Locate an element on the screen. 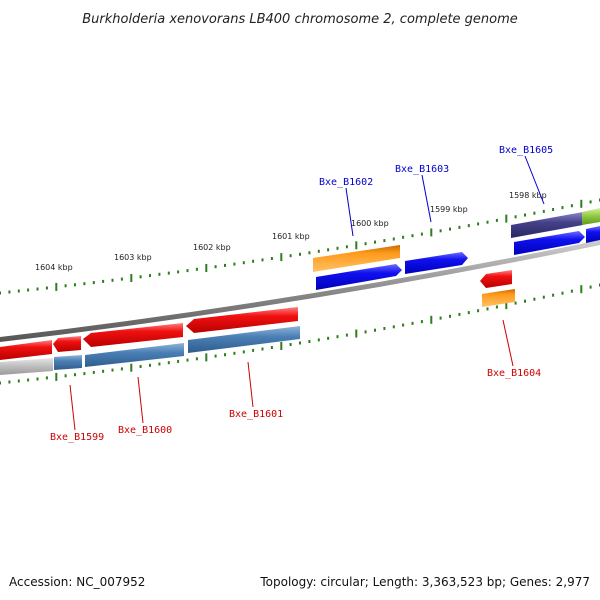 Image resolution: width=600 pixels, height=600 pixels. gene-label-bxe-b1599: Bxe_B1599 is located at coordinates (77, 437).